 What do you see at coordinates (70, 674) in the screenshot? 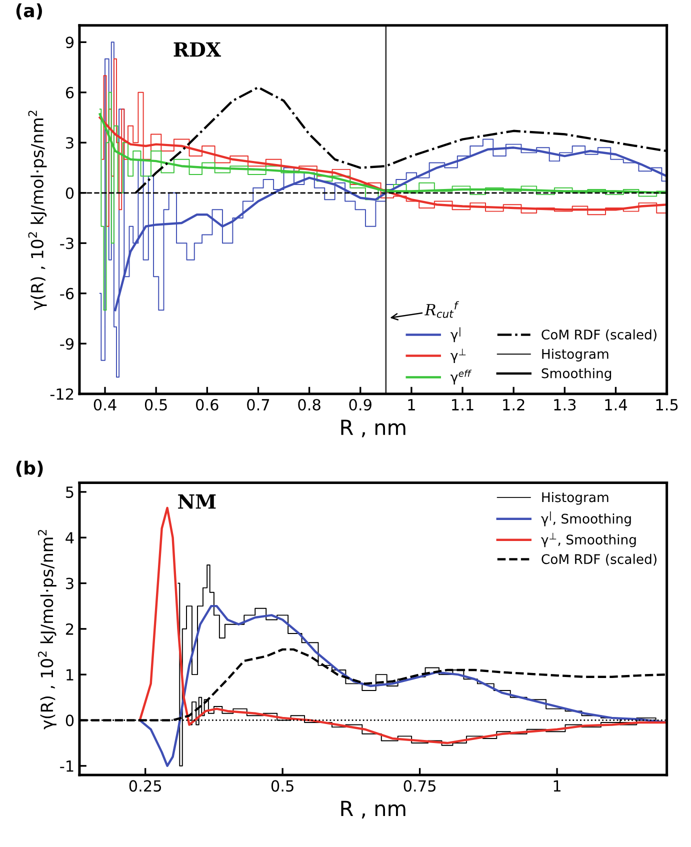
I see `y-tick-label: 1` at bounding box center [70, 674].